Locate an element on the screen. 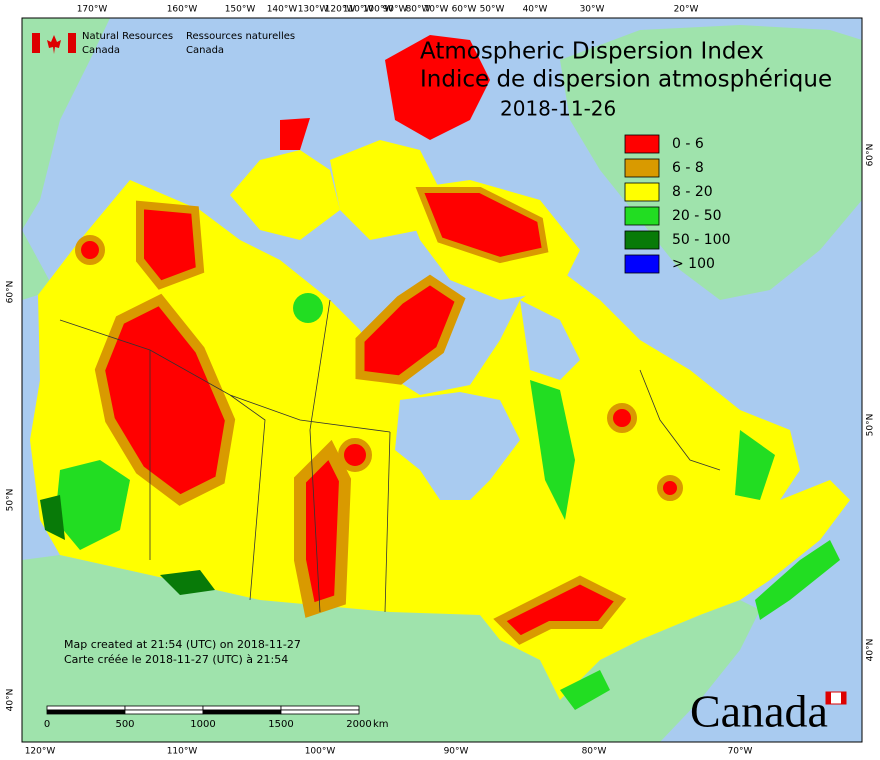 The height and width of the screenshot is (760, 880). date: 2018-11-26 is located at coordinates (558, 109).